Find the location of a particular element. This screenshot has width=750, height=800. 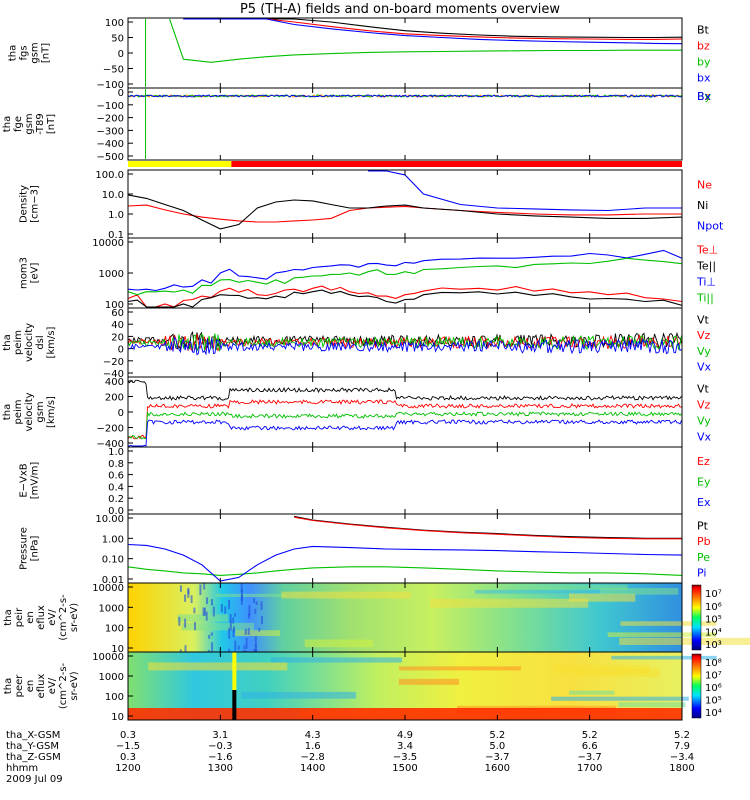

y-axis-label: mom3 [eV] is located at coordinates (30, 273).